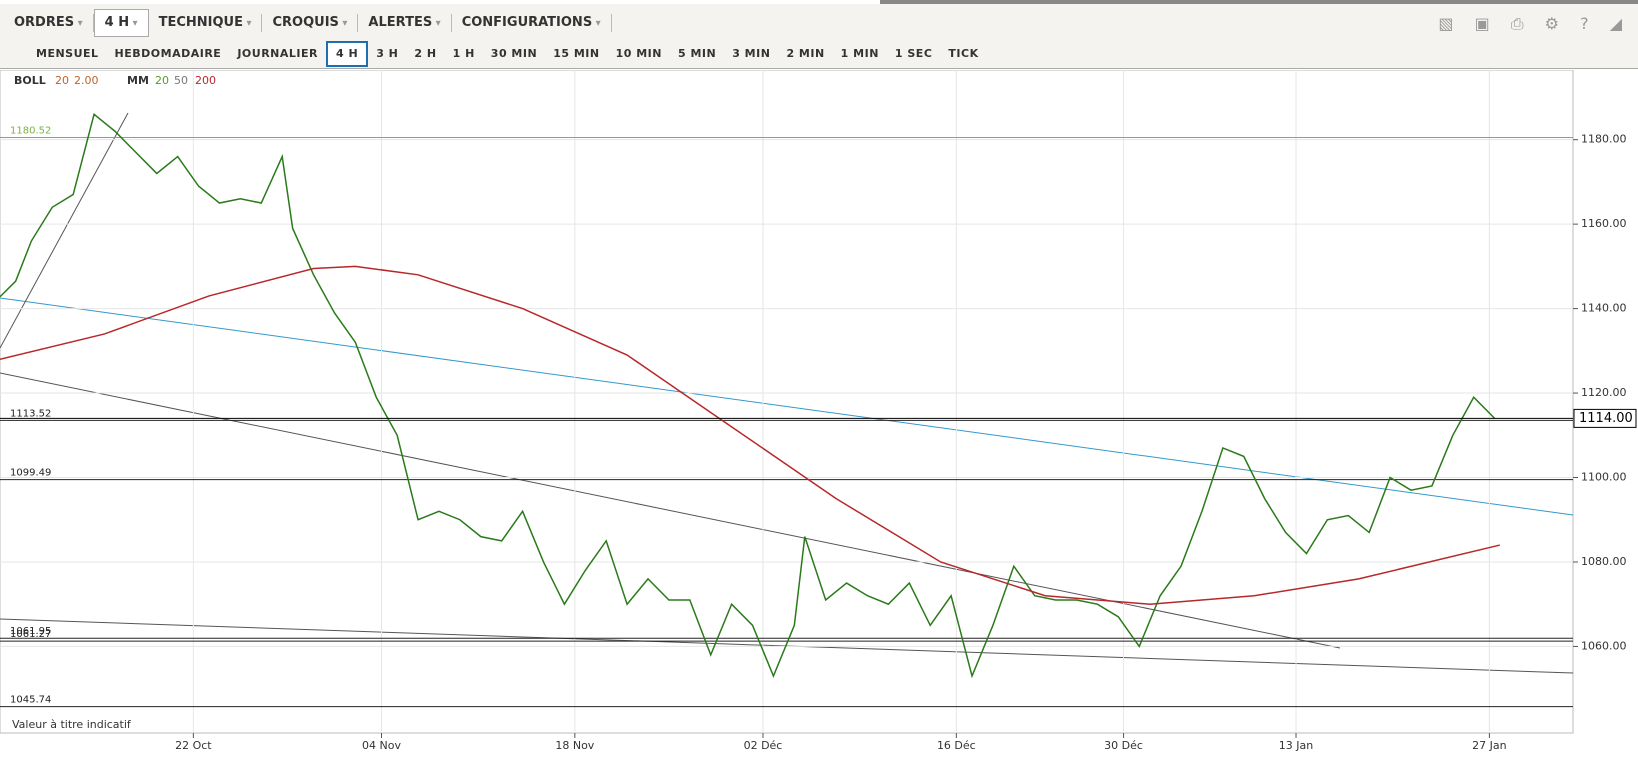 This screenshot has height=758, width=1638. What do you see at coordinates (30, 413) in the screenshot?
I see `level-label: 1113.52` at bounding box center [30, 413].